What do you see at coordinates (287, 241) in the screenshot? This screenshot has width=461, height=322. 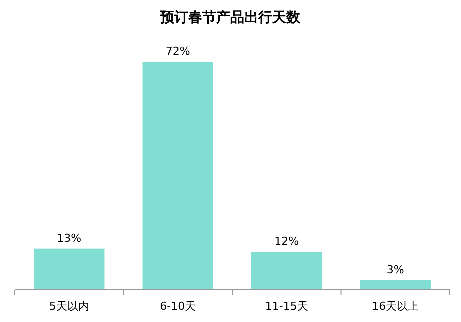 I see `data-label: 12%` at bounding box center [287, 241].